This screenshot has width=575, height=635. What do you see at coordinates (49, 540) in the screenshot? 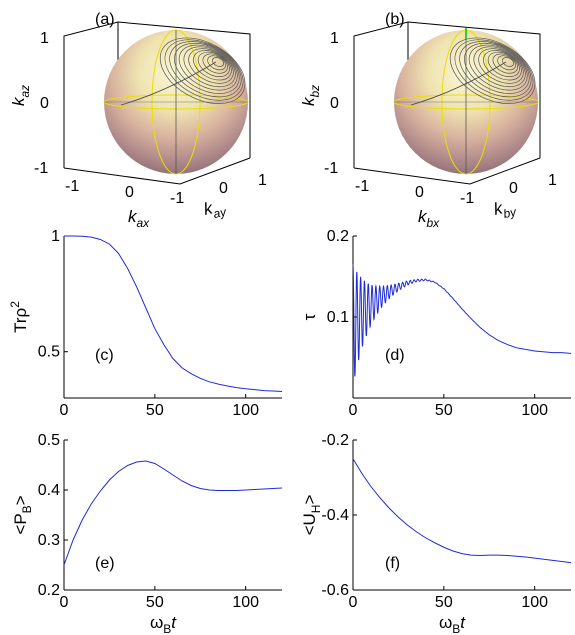
I see `y-tick-label: 0.3` at bounding box center [49, 540].